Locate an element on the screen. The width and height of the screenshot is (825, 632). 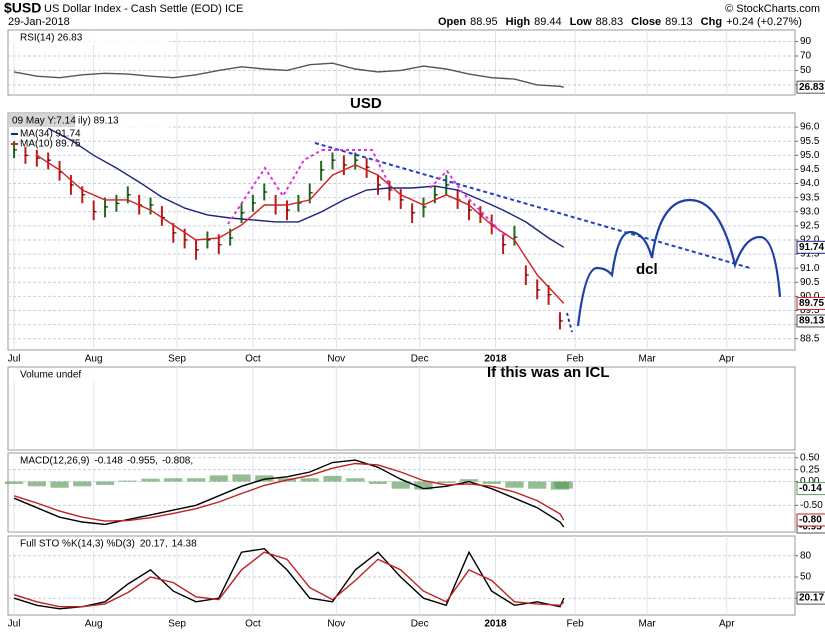
end-label: -0.80 is located at coordinates (810, 520).